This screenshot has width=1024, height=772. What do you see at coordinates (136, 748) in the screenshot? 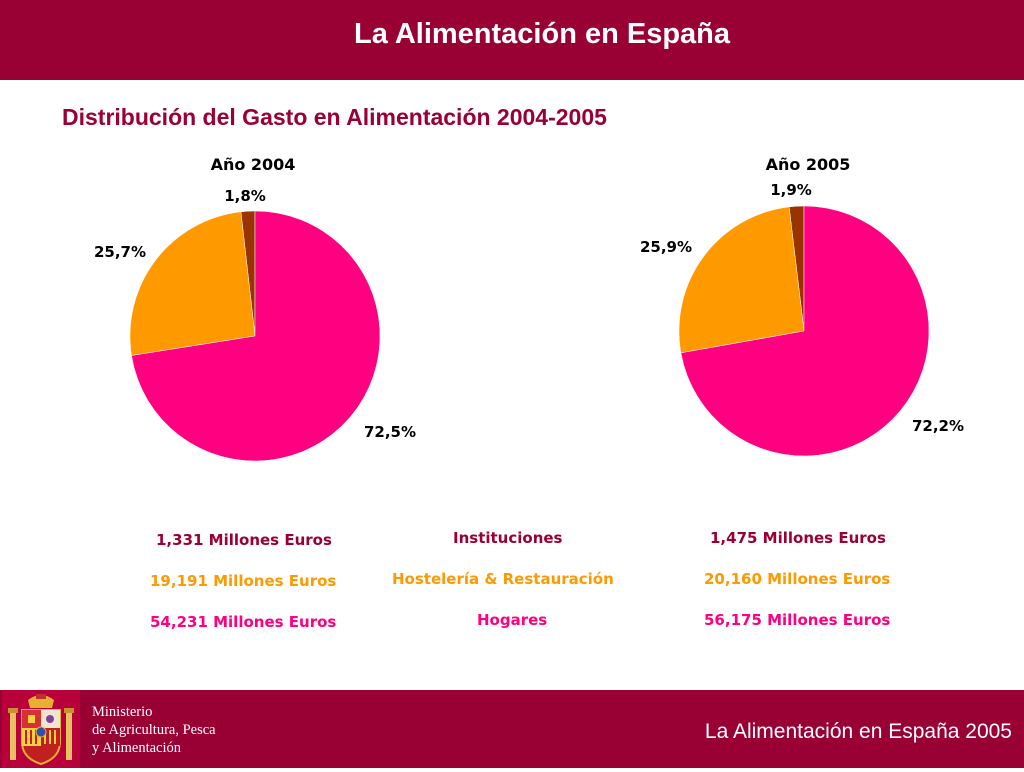
I see `ministry-line-3: y Alimentación` at bounding box center [136, 748].